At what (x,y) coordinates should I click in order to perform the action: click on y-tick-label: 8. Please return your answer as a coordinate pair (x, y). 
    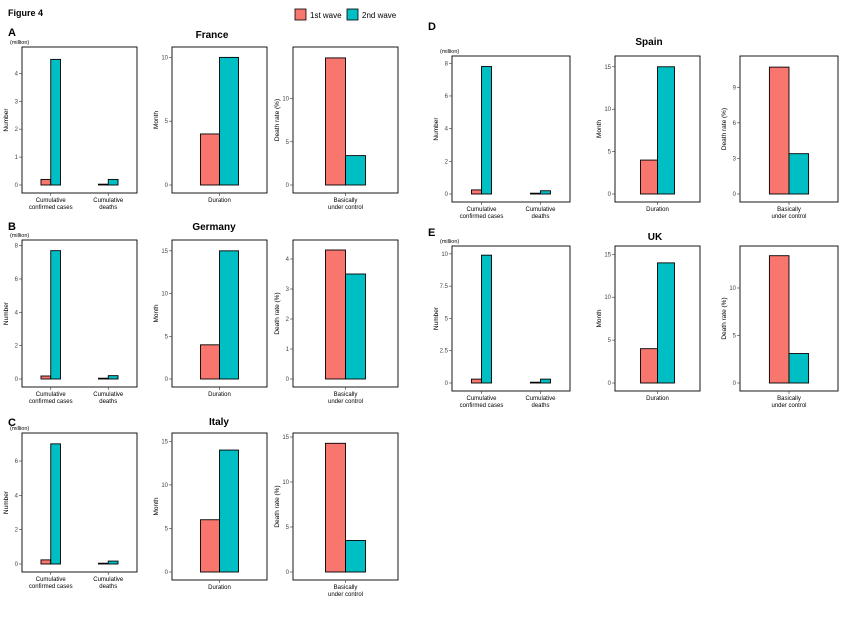
    Looking at the image, I should click on (17, 247).